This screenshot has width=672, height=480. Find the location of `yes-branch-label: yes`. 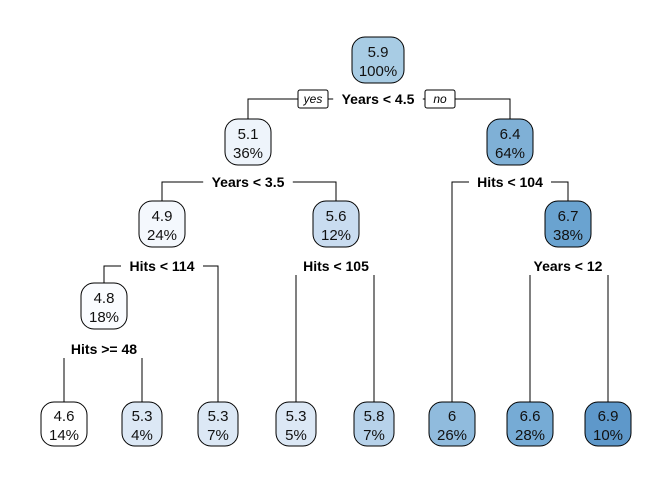

yes-branch-label: yes is located at coordinates (313, 99).